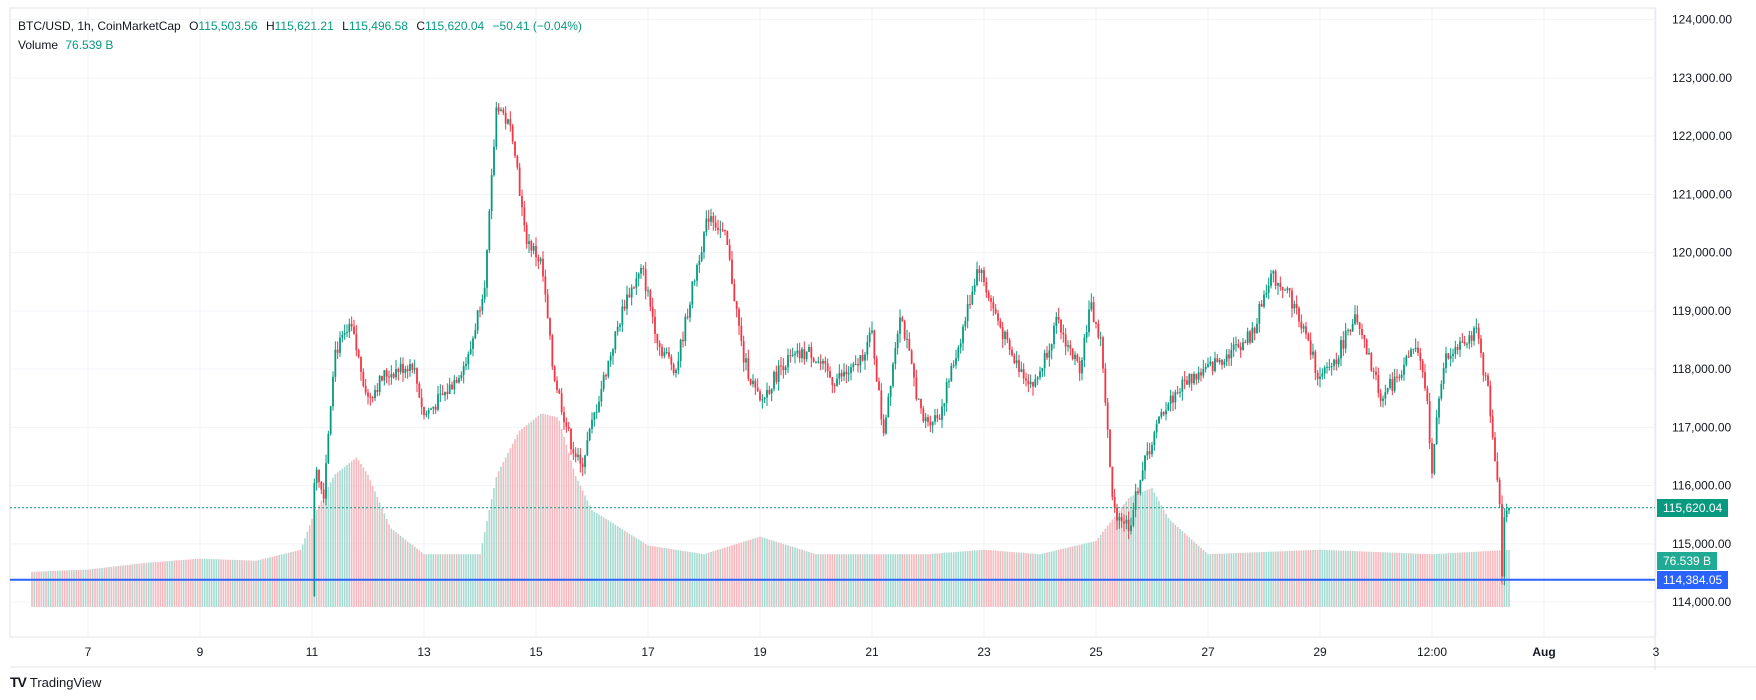  Describe the element at coordinates (270, 26) in the screenshot. I see `high-key: H` at that location.